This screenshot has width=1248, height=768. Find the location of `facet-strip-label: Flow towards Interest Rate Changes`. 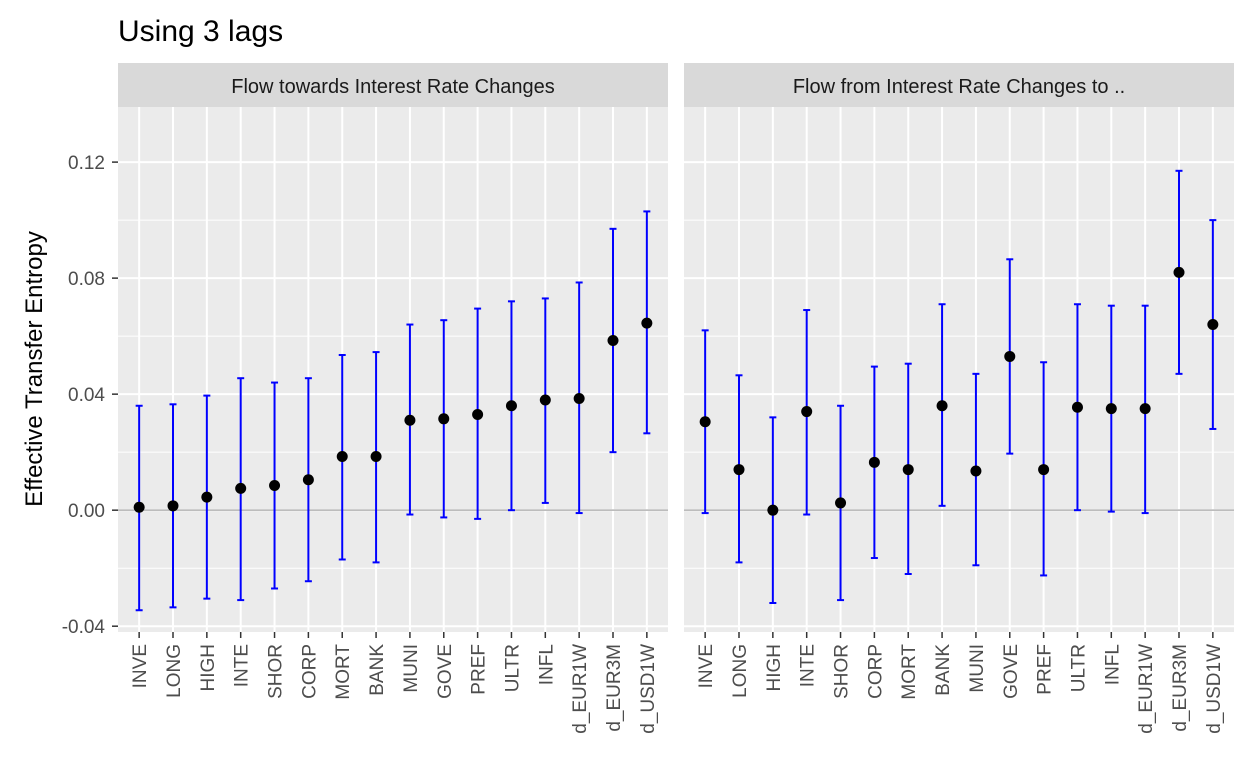

facet-strip-label: Flow towards Interest Rate Changes is located at coordinates (393, 87).